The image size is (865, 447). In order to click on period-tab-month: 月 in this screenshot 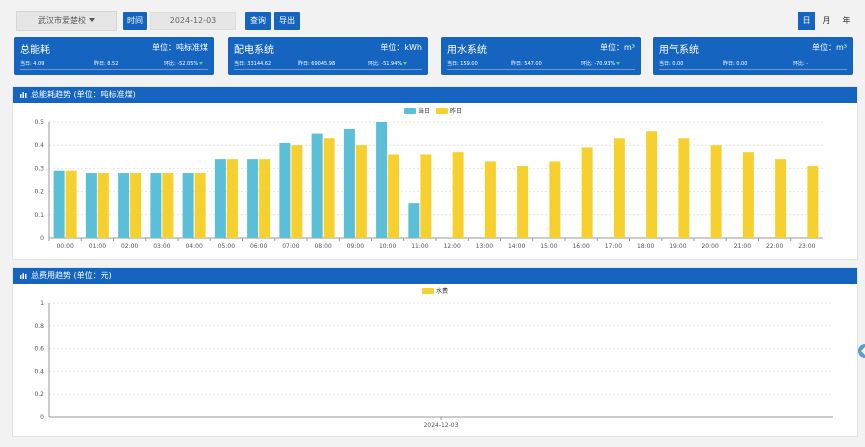, I will do `click(826, 20)`.